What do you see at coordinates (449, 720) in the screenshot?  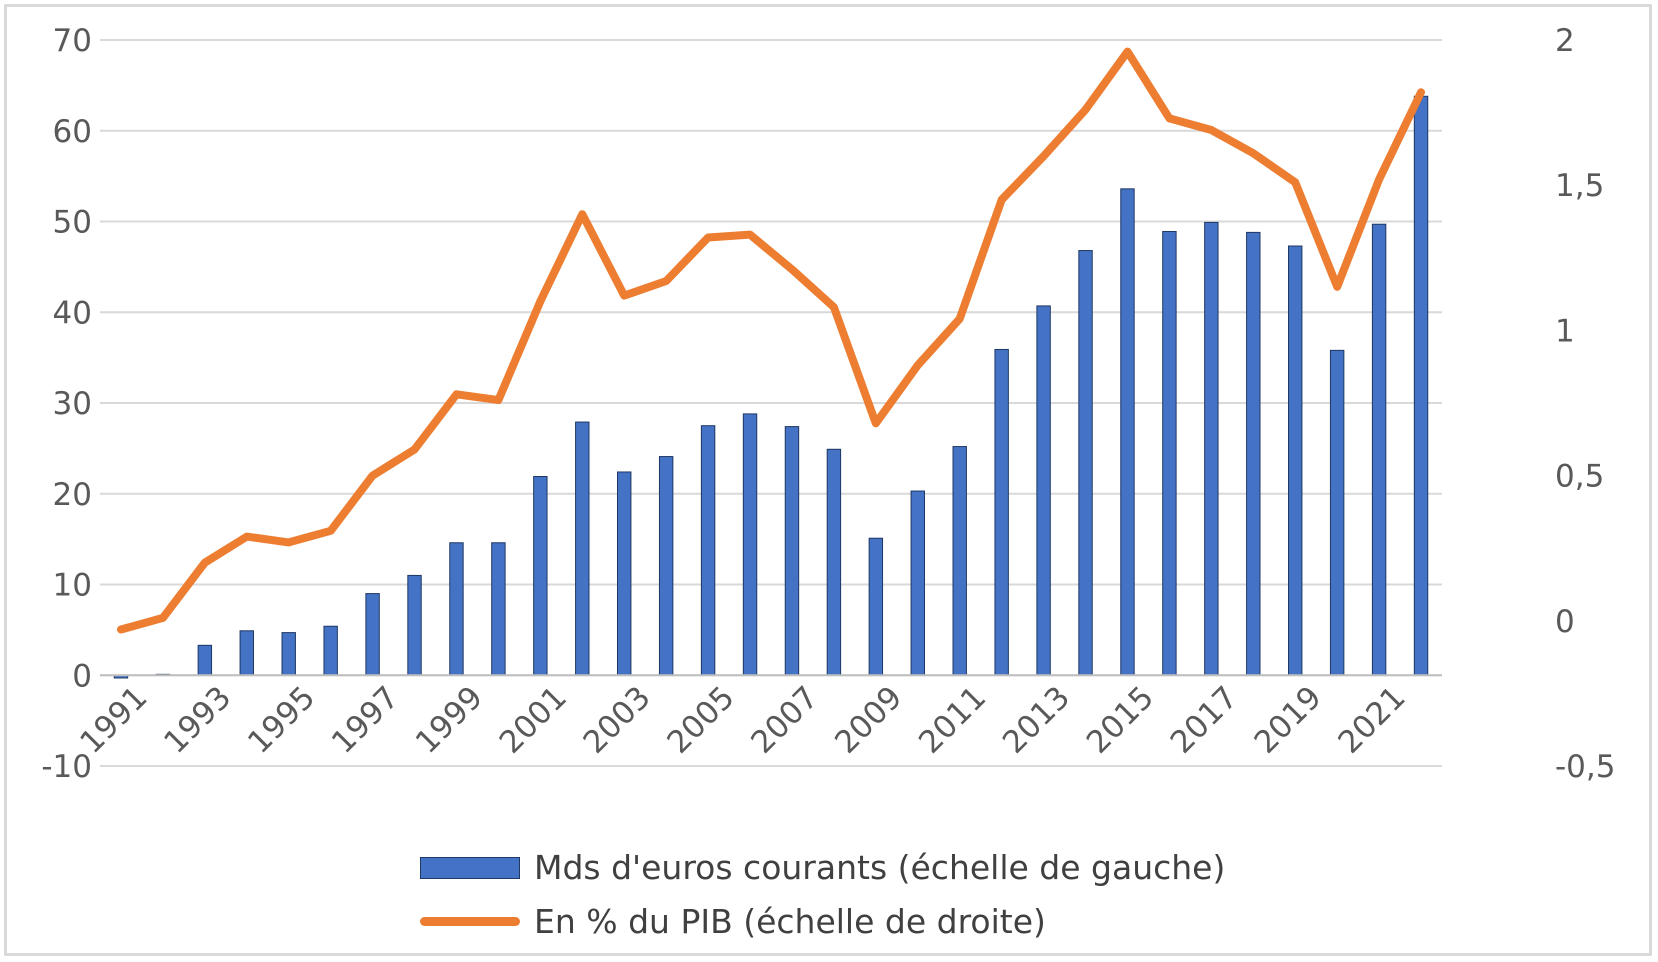 I see `x-tick-label: 1999` at bounding box center [449, 720].